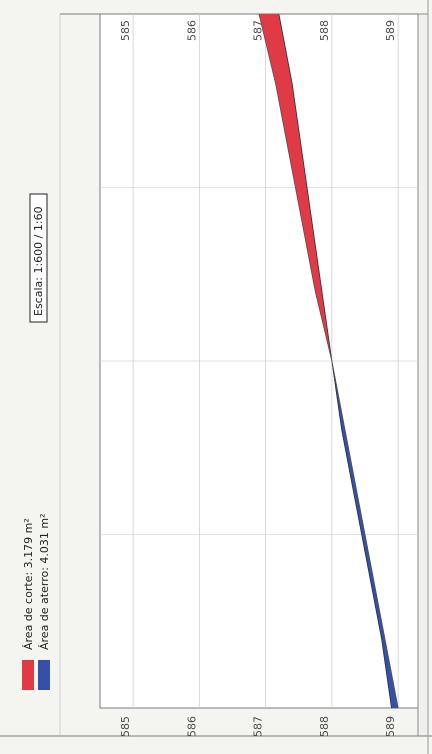 The image size is (432, 754). I want to click on right-tick-label-588: 588, so click(324, 30).